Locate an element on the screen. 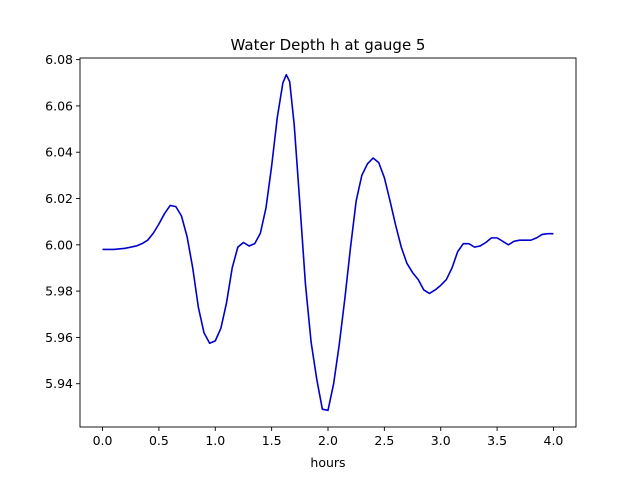 The height and width of the screenshot is (484, 640). x-tick-label: 1.5 is located at coordinates (272, 440).